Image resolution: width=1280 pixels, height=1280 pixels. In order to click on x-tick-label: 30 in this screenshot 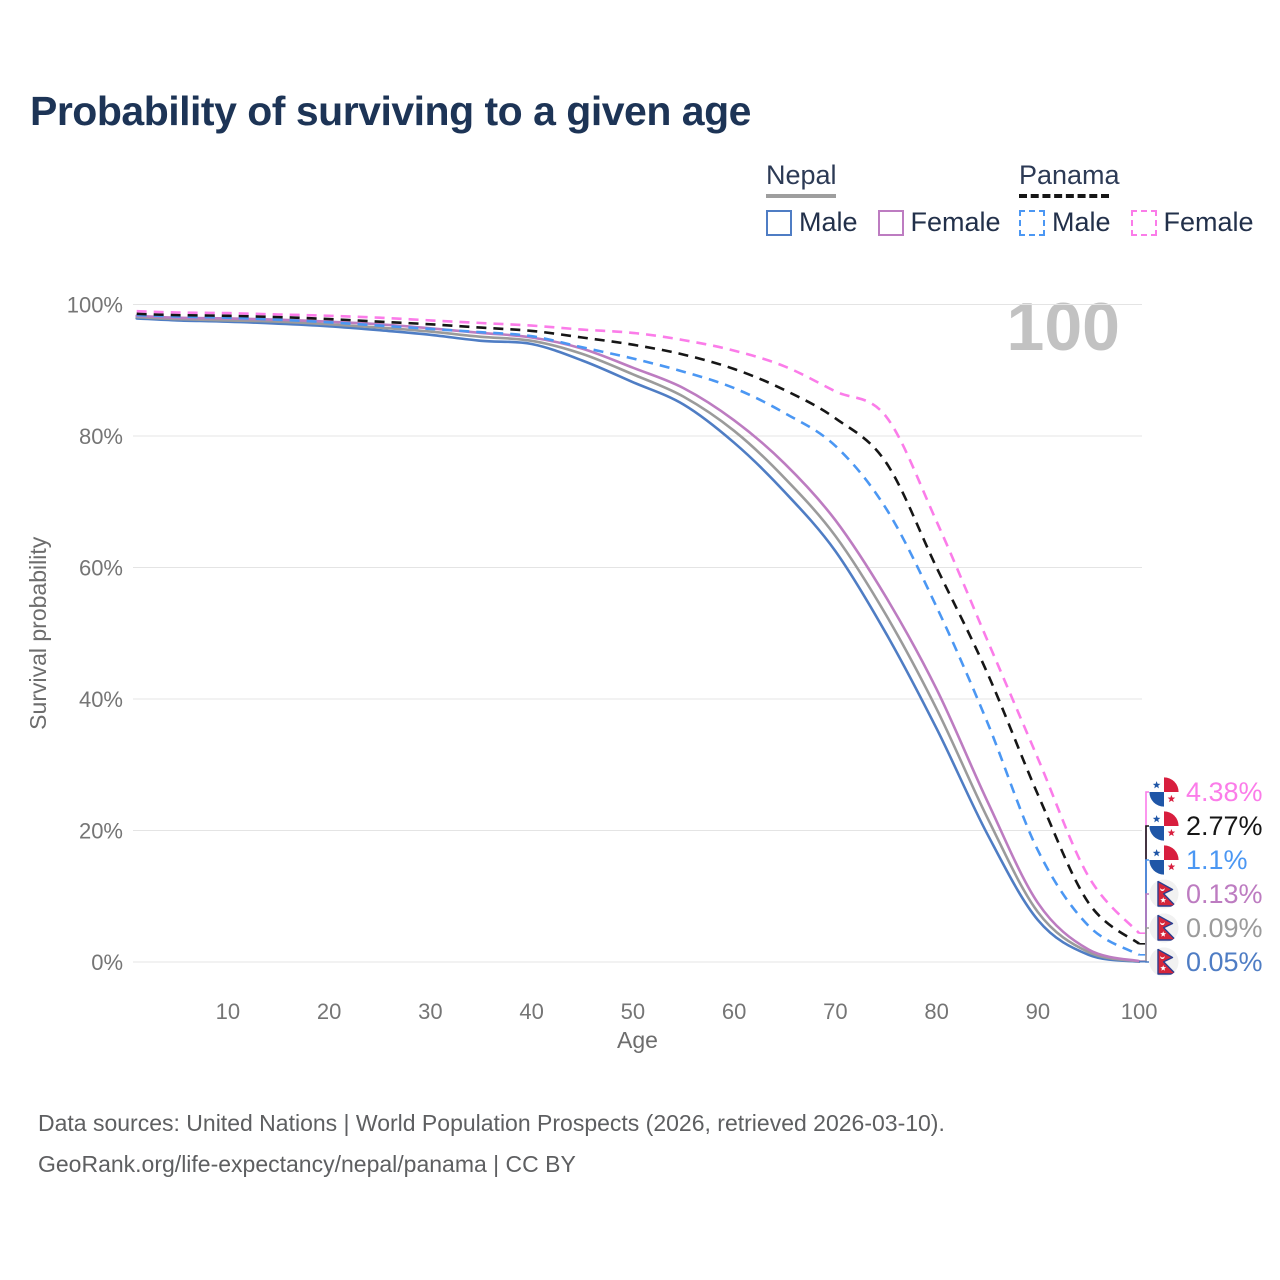, I will do `click(430, 1011)`.